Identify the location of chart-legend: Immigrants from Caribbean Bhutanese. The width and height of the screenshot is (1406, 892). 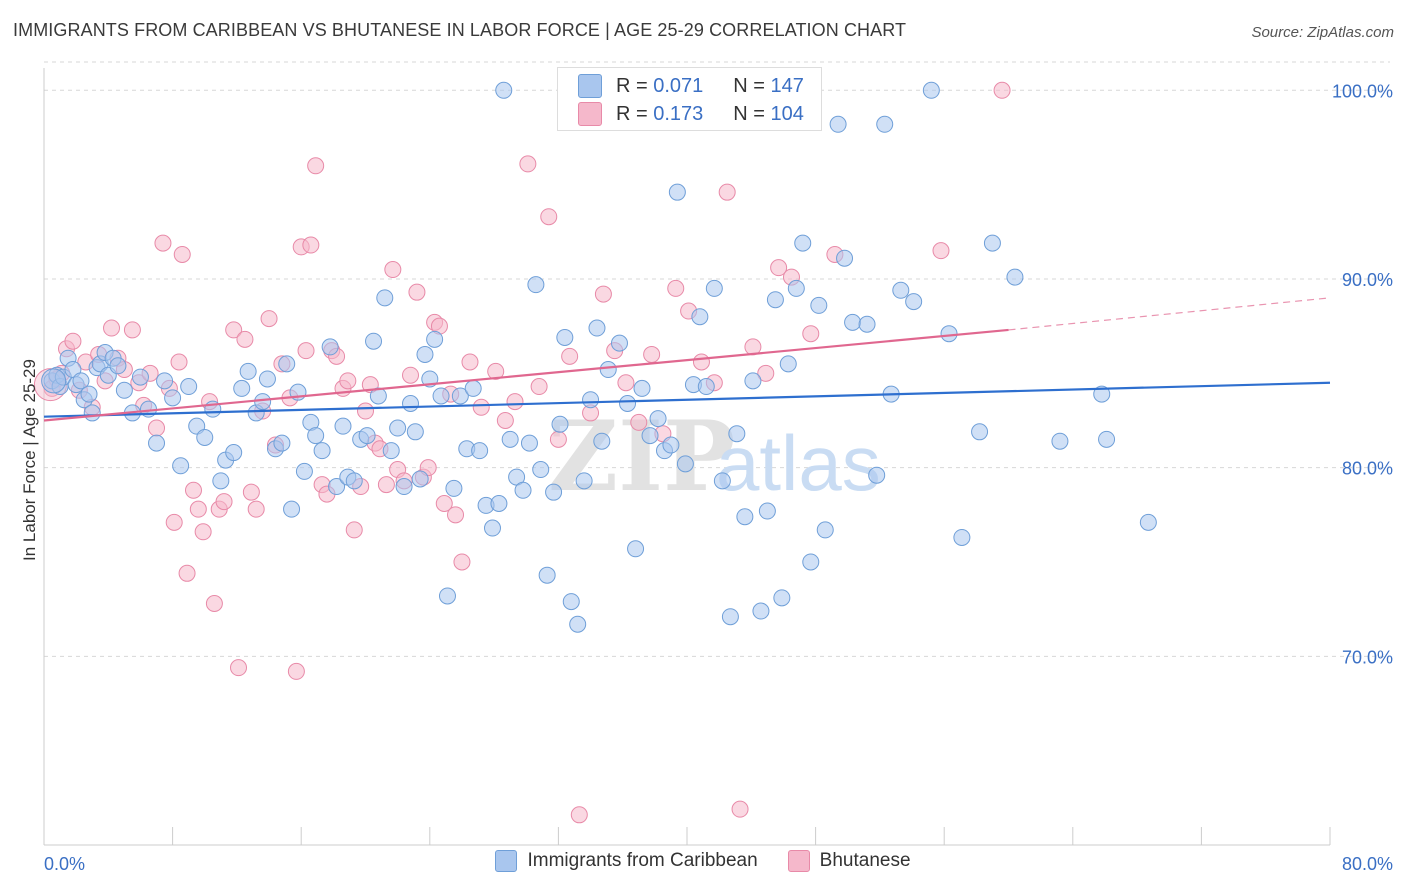
(703, 861).